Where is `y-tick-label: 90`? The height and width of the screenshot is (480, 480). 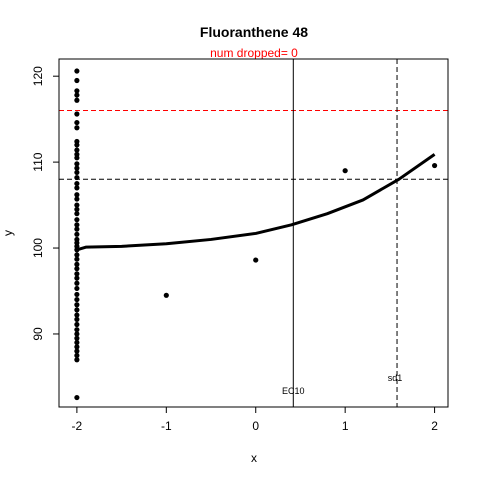
y-tick-label: 90 is located at coordinates (38, 334).